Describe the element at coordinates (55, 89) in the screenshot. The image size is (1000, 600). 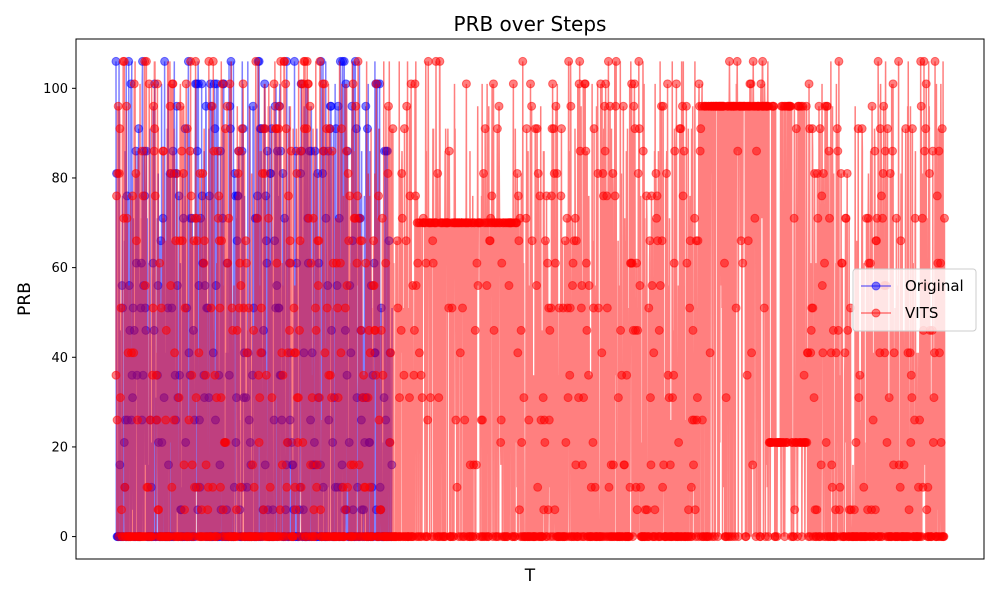
I see `y-tick-label: 100` at that location.